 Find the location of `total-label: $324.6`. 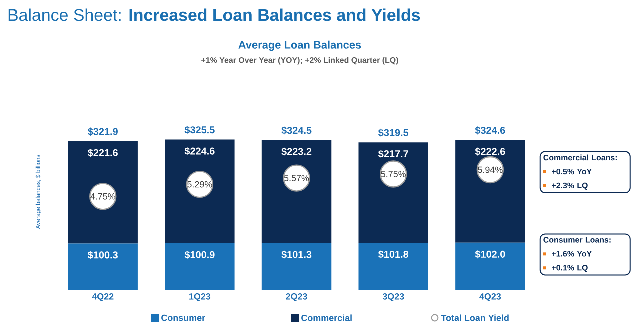

total-label: $324.6 is located at coordinates (490, 130).